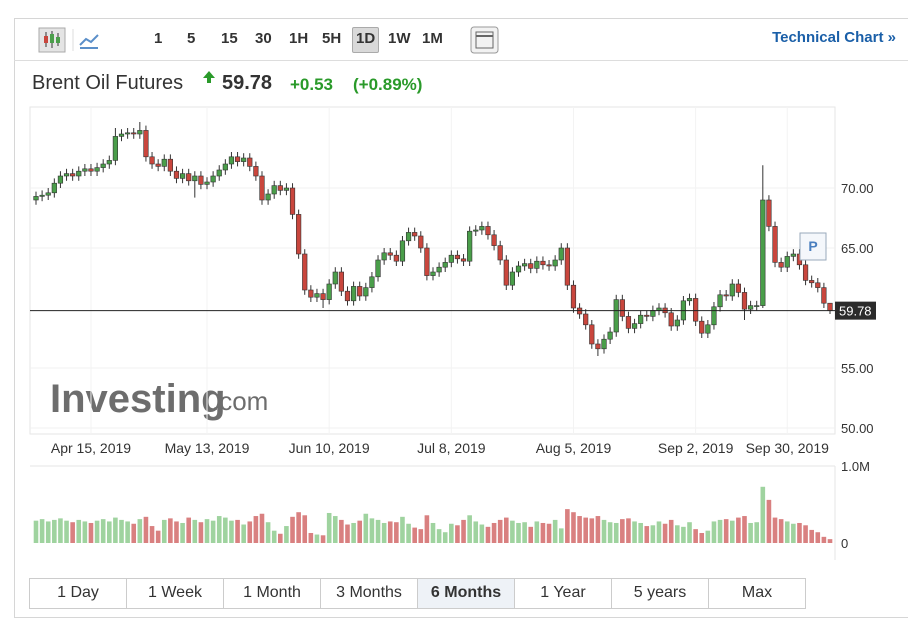  What do you see at coordinates (834, 37) in the screenshot?
I see `technical-chart-link: Technical Chart »` at bounding box center [834, 37].